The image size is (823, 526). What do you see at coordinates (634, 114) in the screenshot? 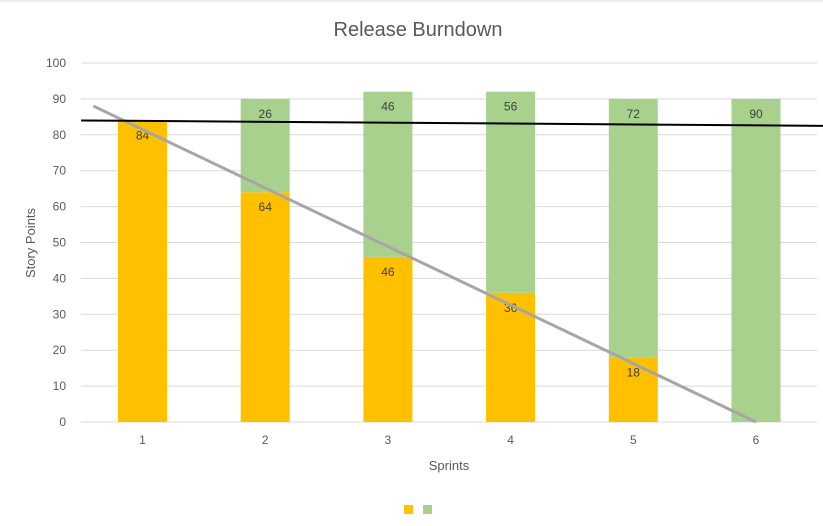
I see `data-label: 72` at bounding box center [634, 114].